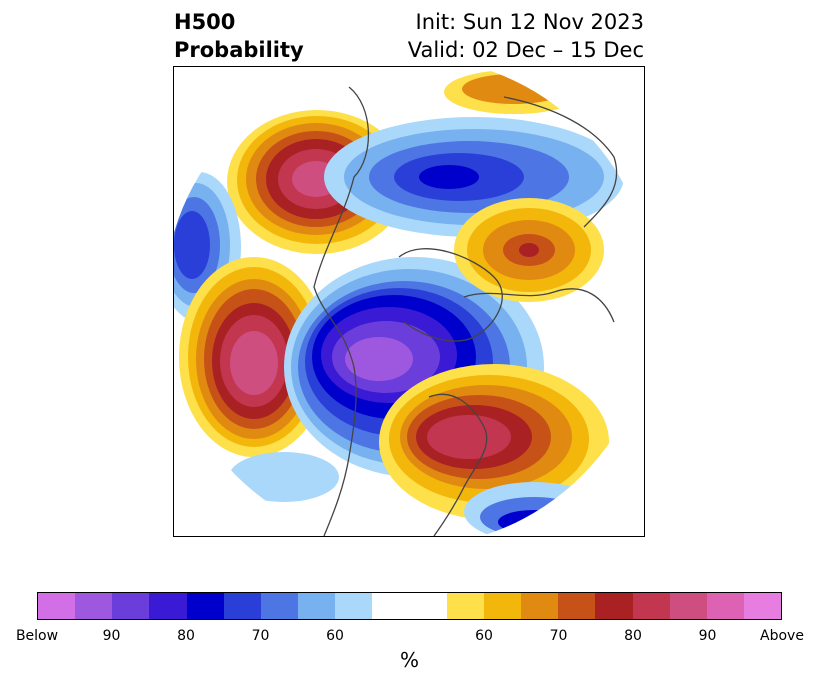 The width and height of the screenshot is (819, 686). Describe the element at coordinates (239, 36) in the screenshot. I see `title-left: H500 Probability` at that location.